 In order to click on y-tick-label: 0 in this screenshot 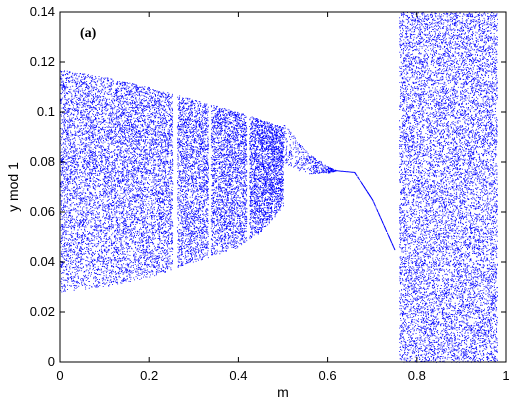, I will do `click(51, 361)`.